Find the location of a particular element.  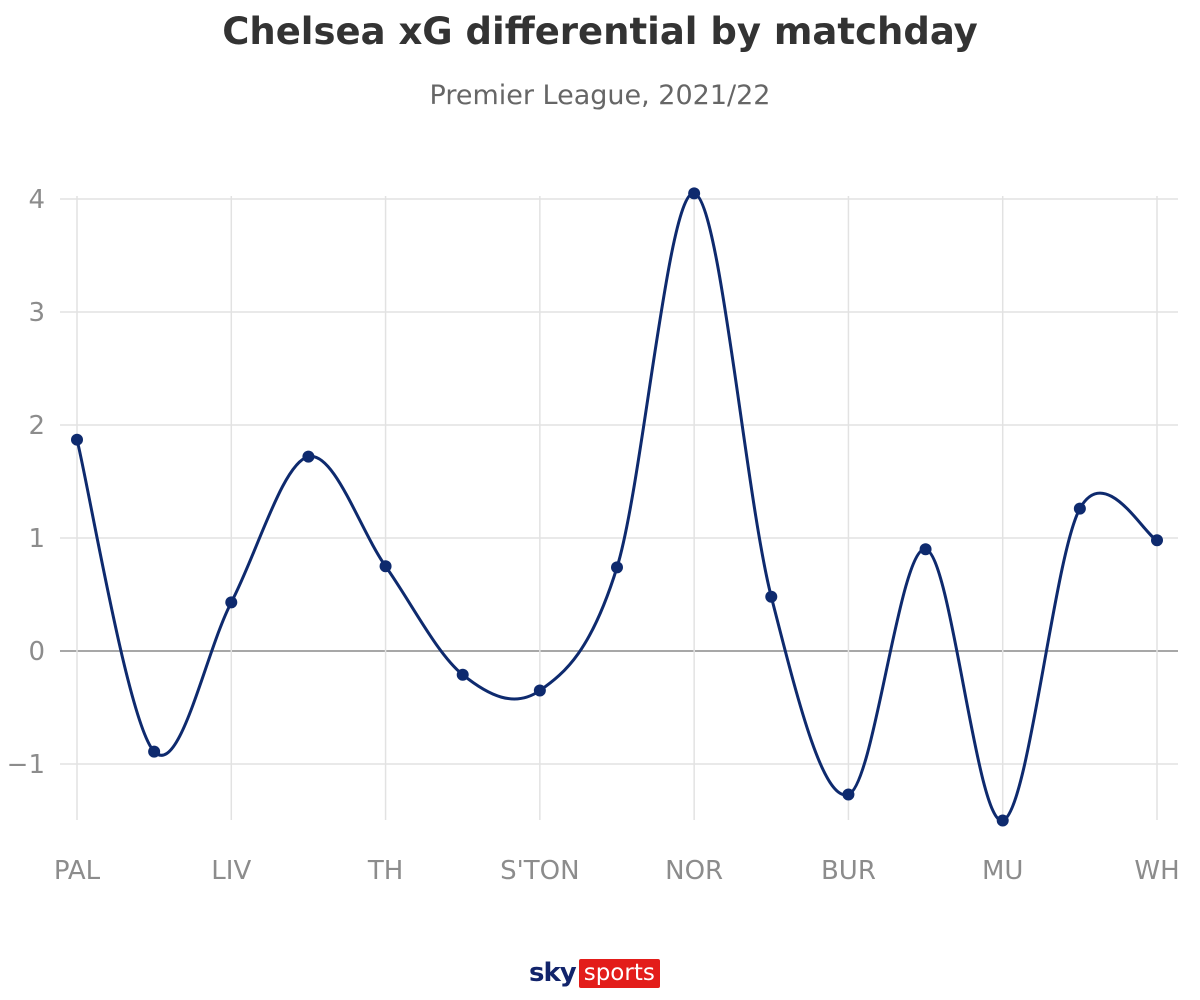

x-tick-label: BUR is located at coordinates (848, 871).